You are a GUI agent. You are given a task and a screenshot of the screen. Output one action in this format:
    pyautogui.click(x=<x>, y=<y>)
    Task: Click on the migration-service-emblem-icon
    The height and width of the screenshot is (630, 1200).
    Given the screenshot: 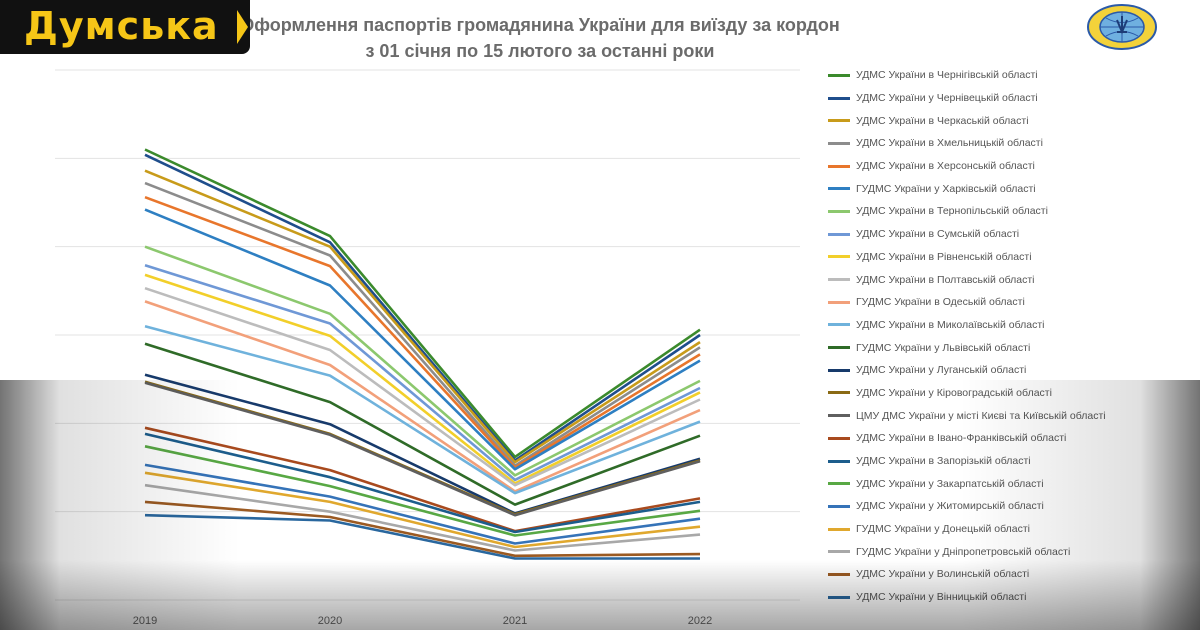 What is the action you would take?
    pyautogui.click(x=1122, y=27)
    